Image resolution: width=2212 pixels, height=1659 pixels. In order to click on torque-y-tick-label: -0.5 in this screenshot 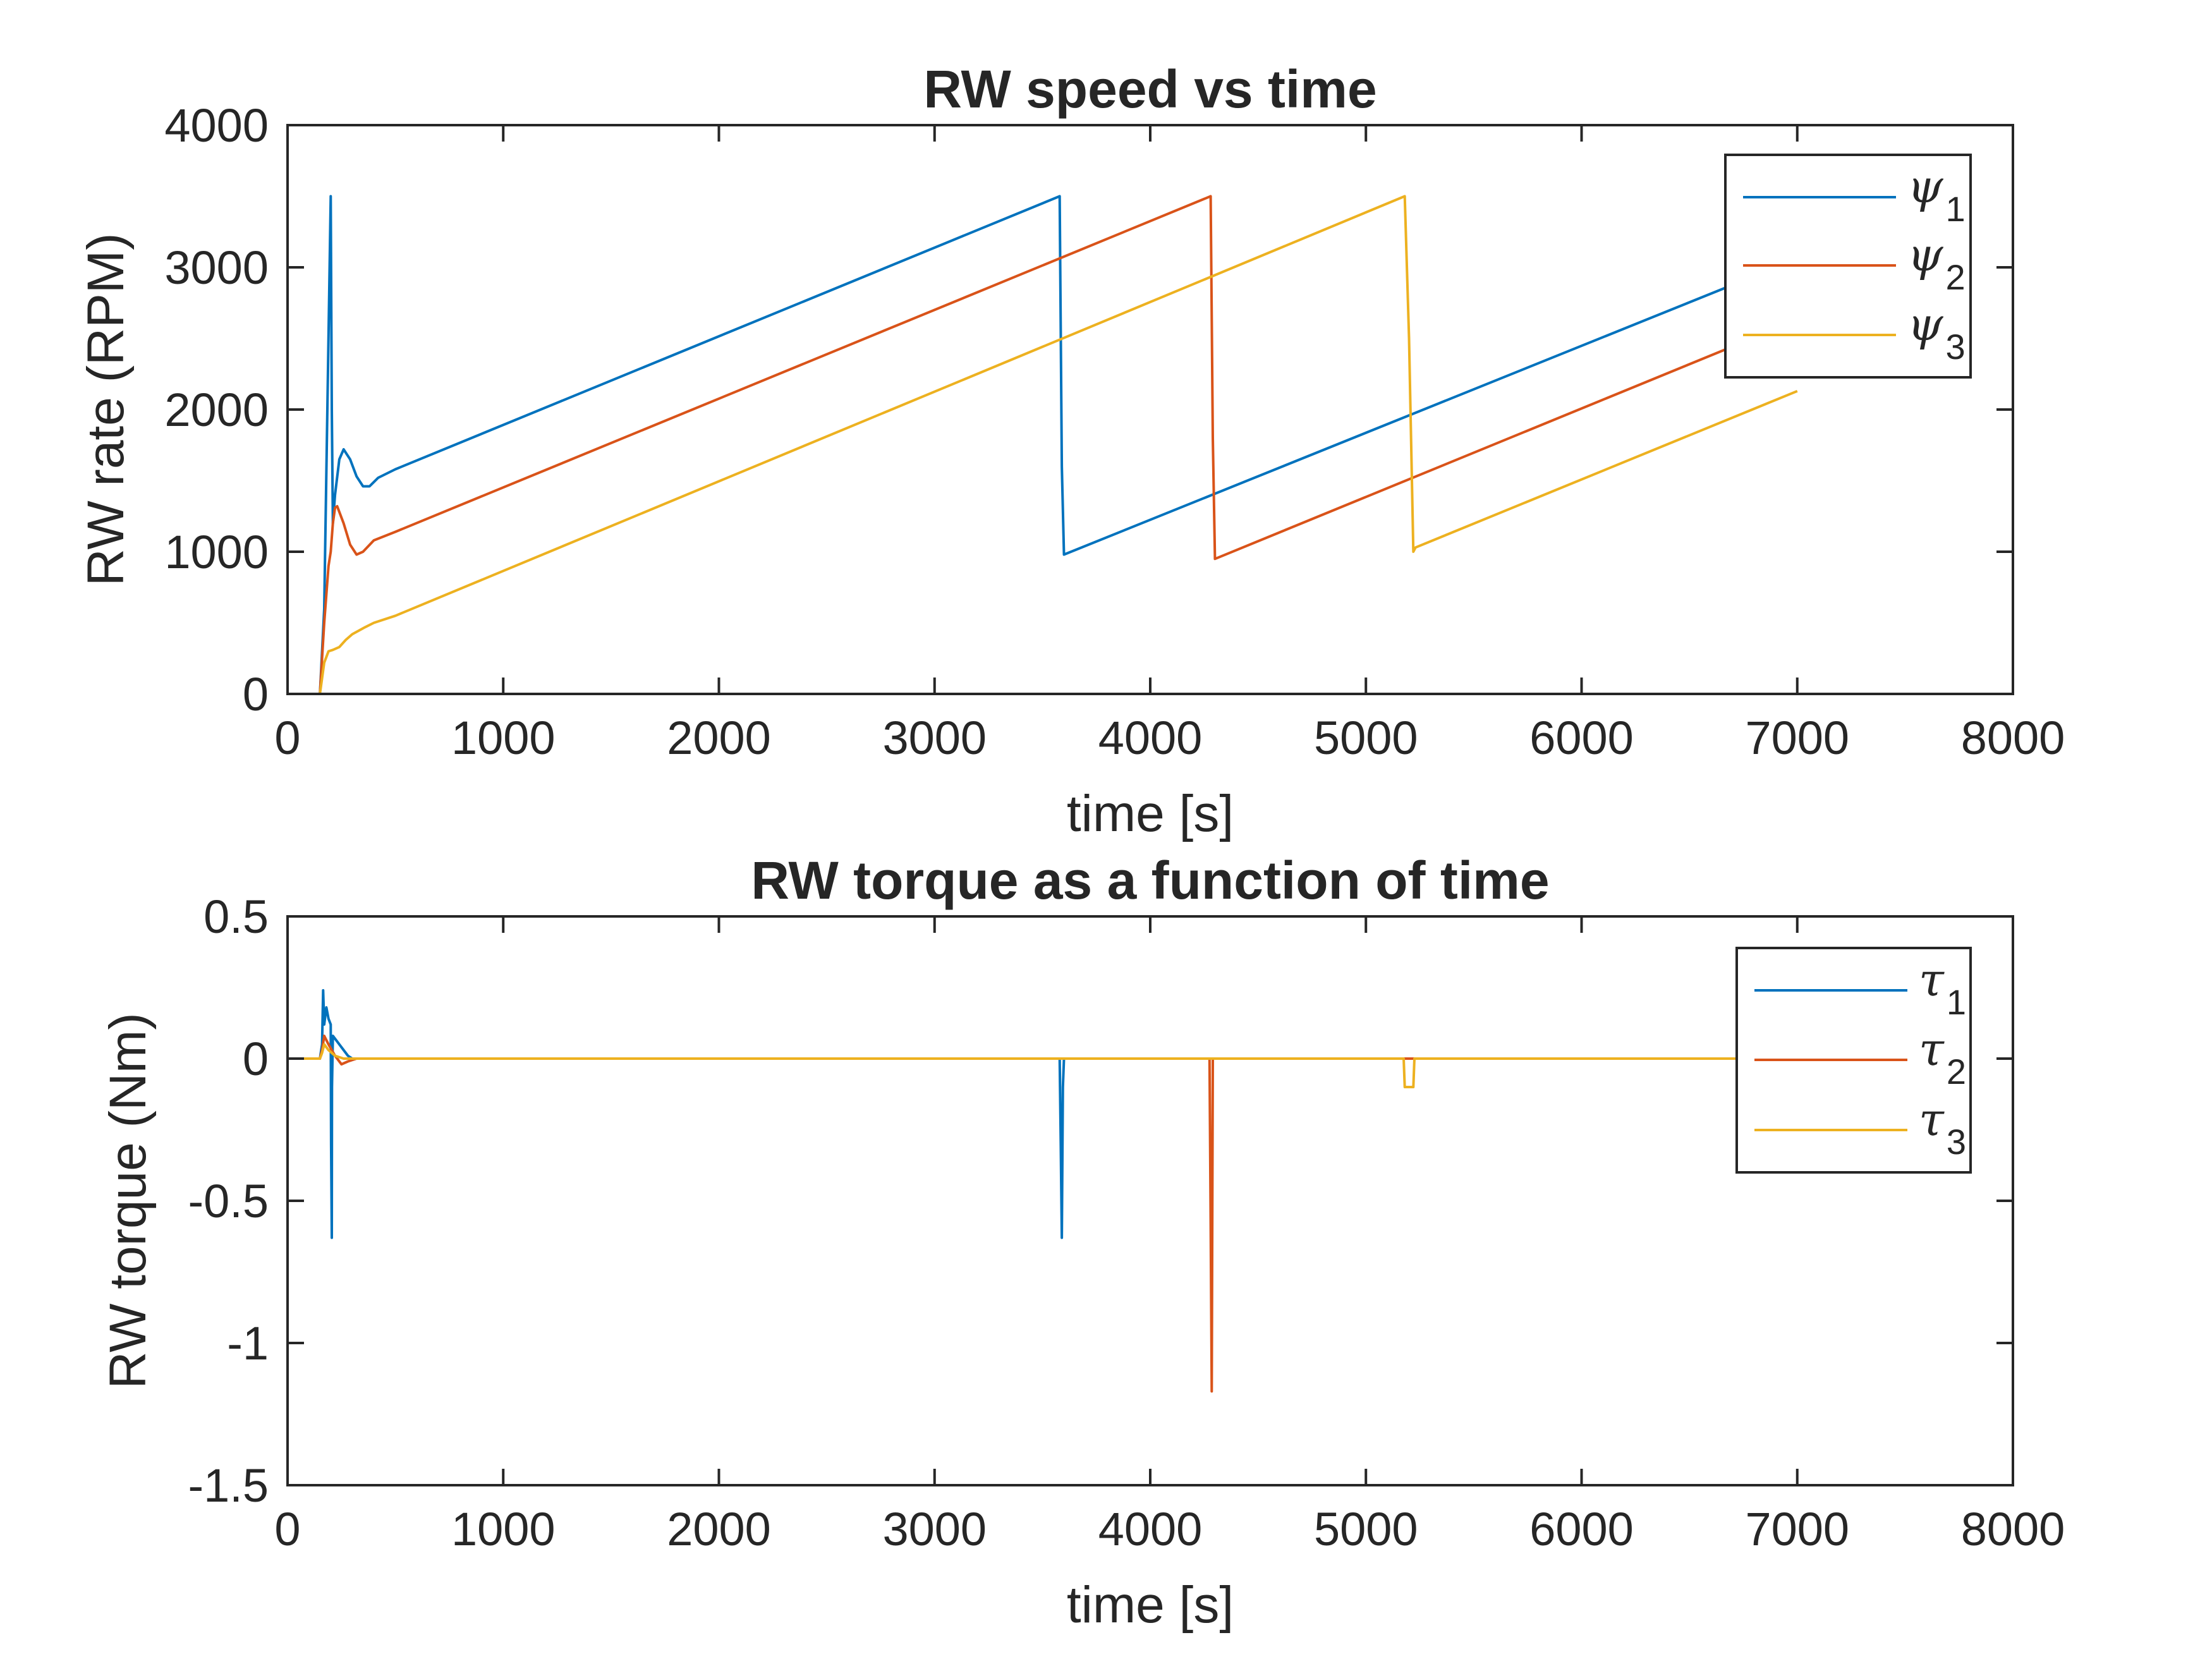, I will do `click(229, 1201)`.